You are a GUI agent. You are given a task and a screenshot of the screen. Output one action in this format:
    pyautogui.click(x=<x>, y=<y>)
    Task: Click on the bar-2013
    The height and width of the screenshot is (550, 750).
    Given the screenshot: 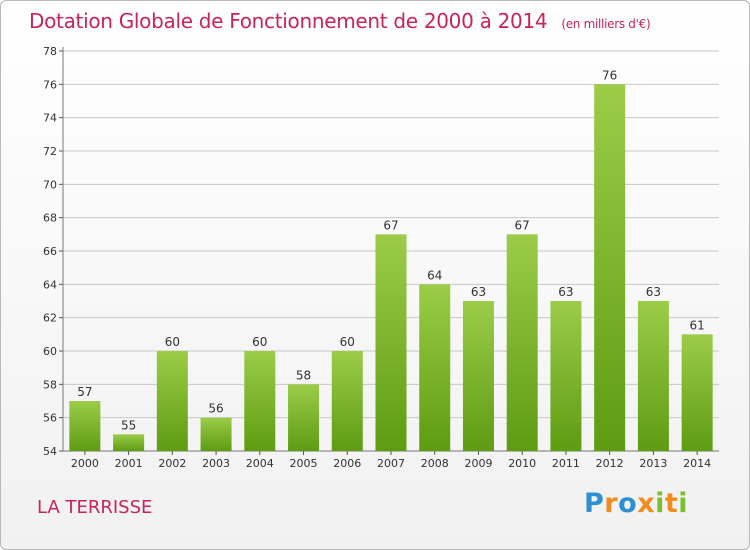 What is the action you would take?
    pyautogui.click(x=653, y=376)
    